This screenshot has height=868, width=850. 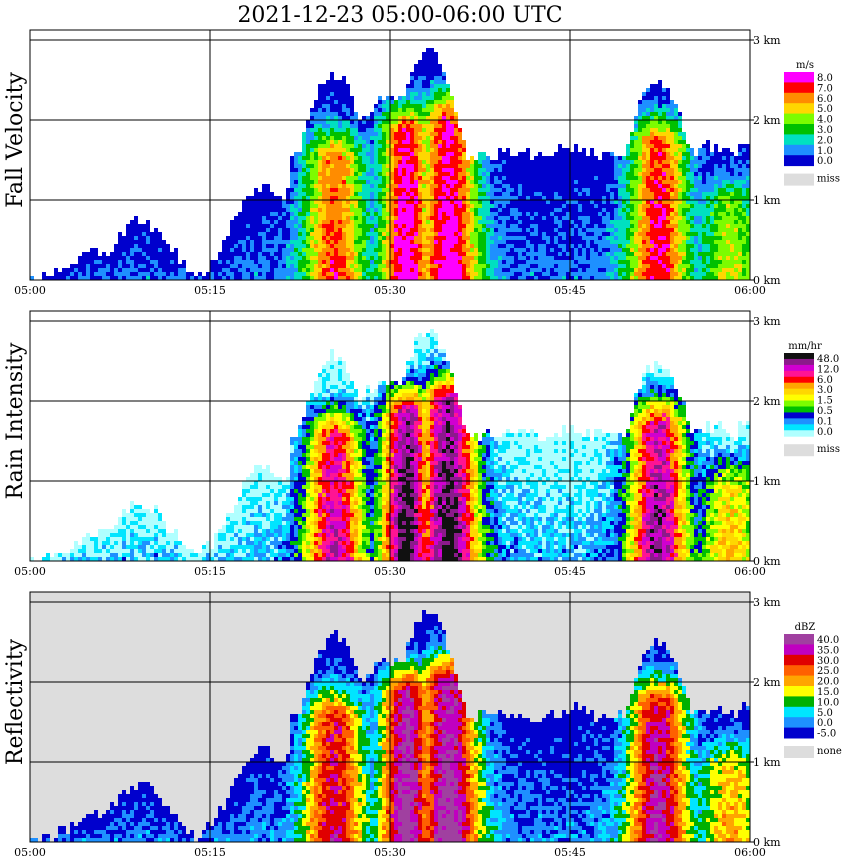 I want to click on legend-missing-label: none, so click(x=829, y=751).